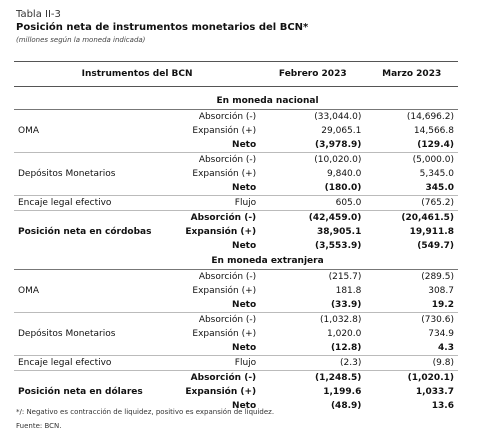 The width and height of the screenshot is (489, 445). I want to click on value-feb: (3,978.9), so click(338, 144).